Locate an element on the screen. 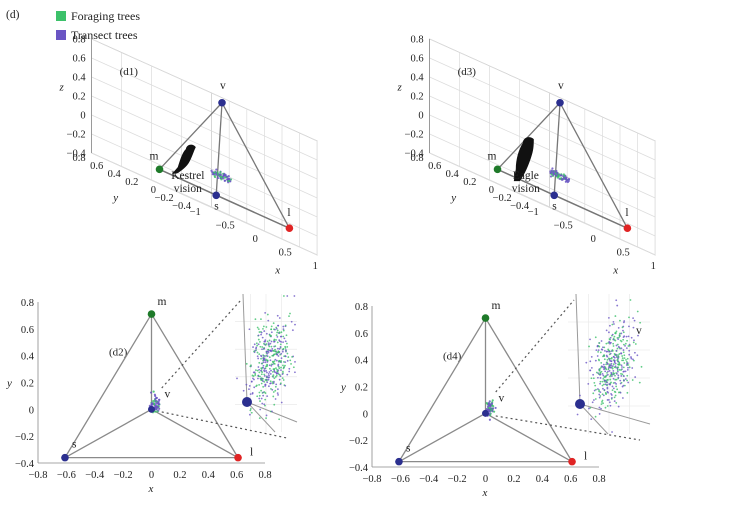 This screenshot has width=731, height=509. y-tick-label: 0.6 is located at coordinates (96, 166).